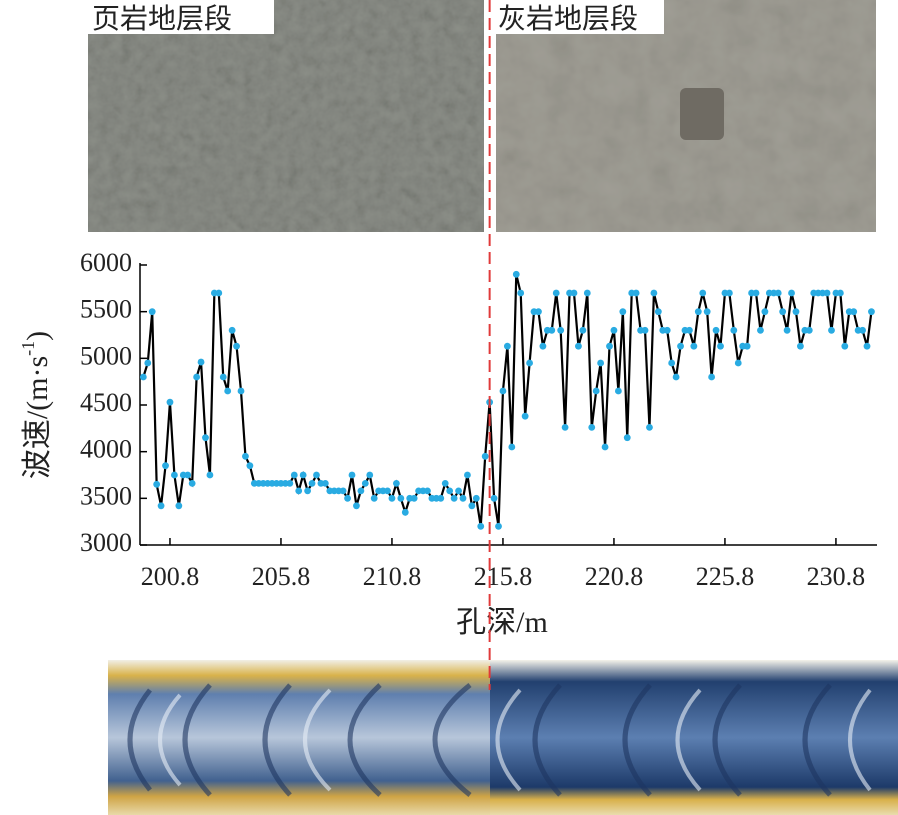 This screenshot has width=898, height=815. What do you see at coordinates (568, 19) in the screenshot?
I see `annotation: 灰岩地层段` at bounding box center [568, 19].